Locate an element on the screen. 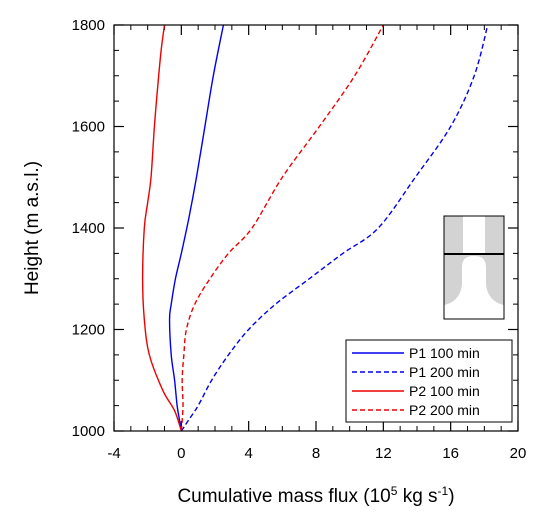 This screenshot has height=526, width=550. legend-items: P1 100 min P1 200 min P2 100 min P2 200 min is located at coordinates (416, 381).